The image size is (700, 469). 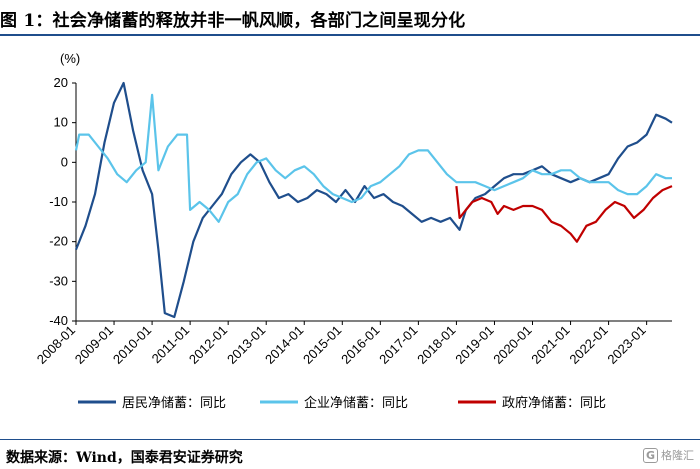 What do you see at coordinates (550, 345) in the screenshot?
I see `x-tick-label: 2021-01` at bounding box center [550, 345].